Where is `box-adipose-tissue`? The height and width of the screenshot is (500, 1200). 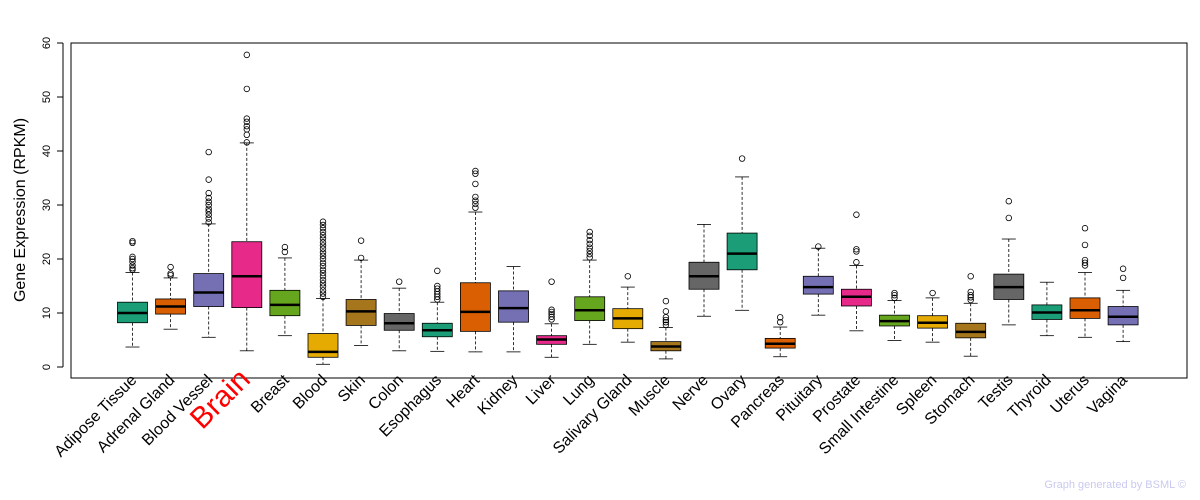
box-adipose-tissue is located at coordinates (132, 292).